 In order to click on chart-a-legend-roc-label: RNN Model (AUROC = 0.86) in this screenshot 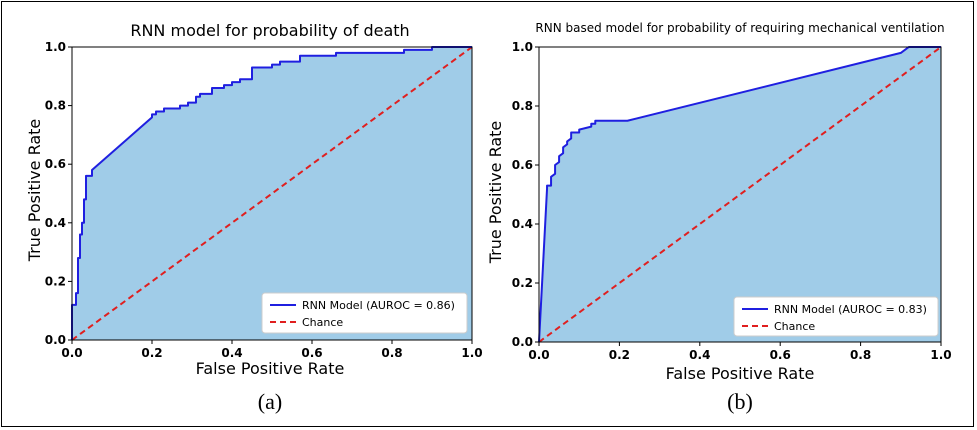, I will do `click(378, 305)`.